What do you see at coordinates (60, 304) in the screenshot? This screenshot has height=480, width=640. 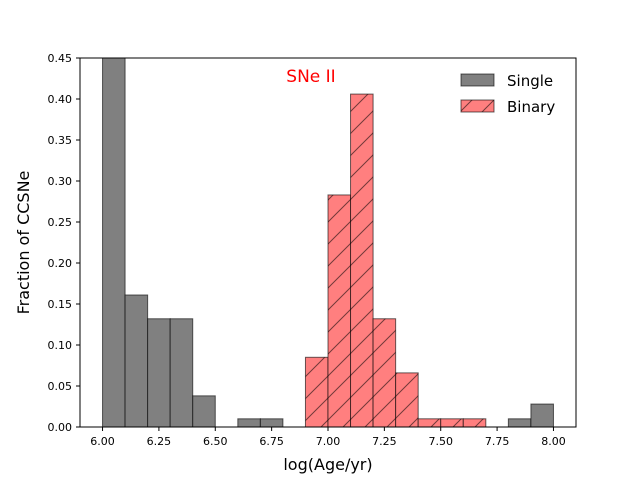 I see `y-tick-label: 0.15` at bounding box center [60, 304].